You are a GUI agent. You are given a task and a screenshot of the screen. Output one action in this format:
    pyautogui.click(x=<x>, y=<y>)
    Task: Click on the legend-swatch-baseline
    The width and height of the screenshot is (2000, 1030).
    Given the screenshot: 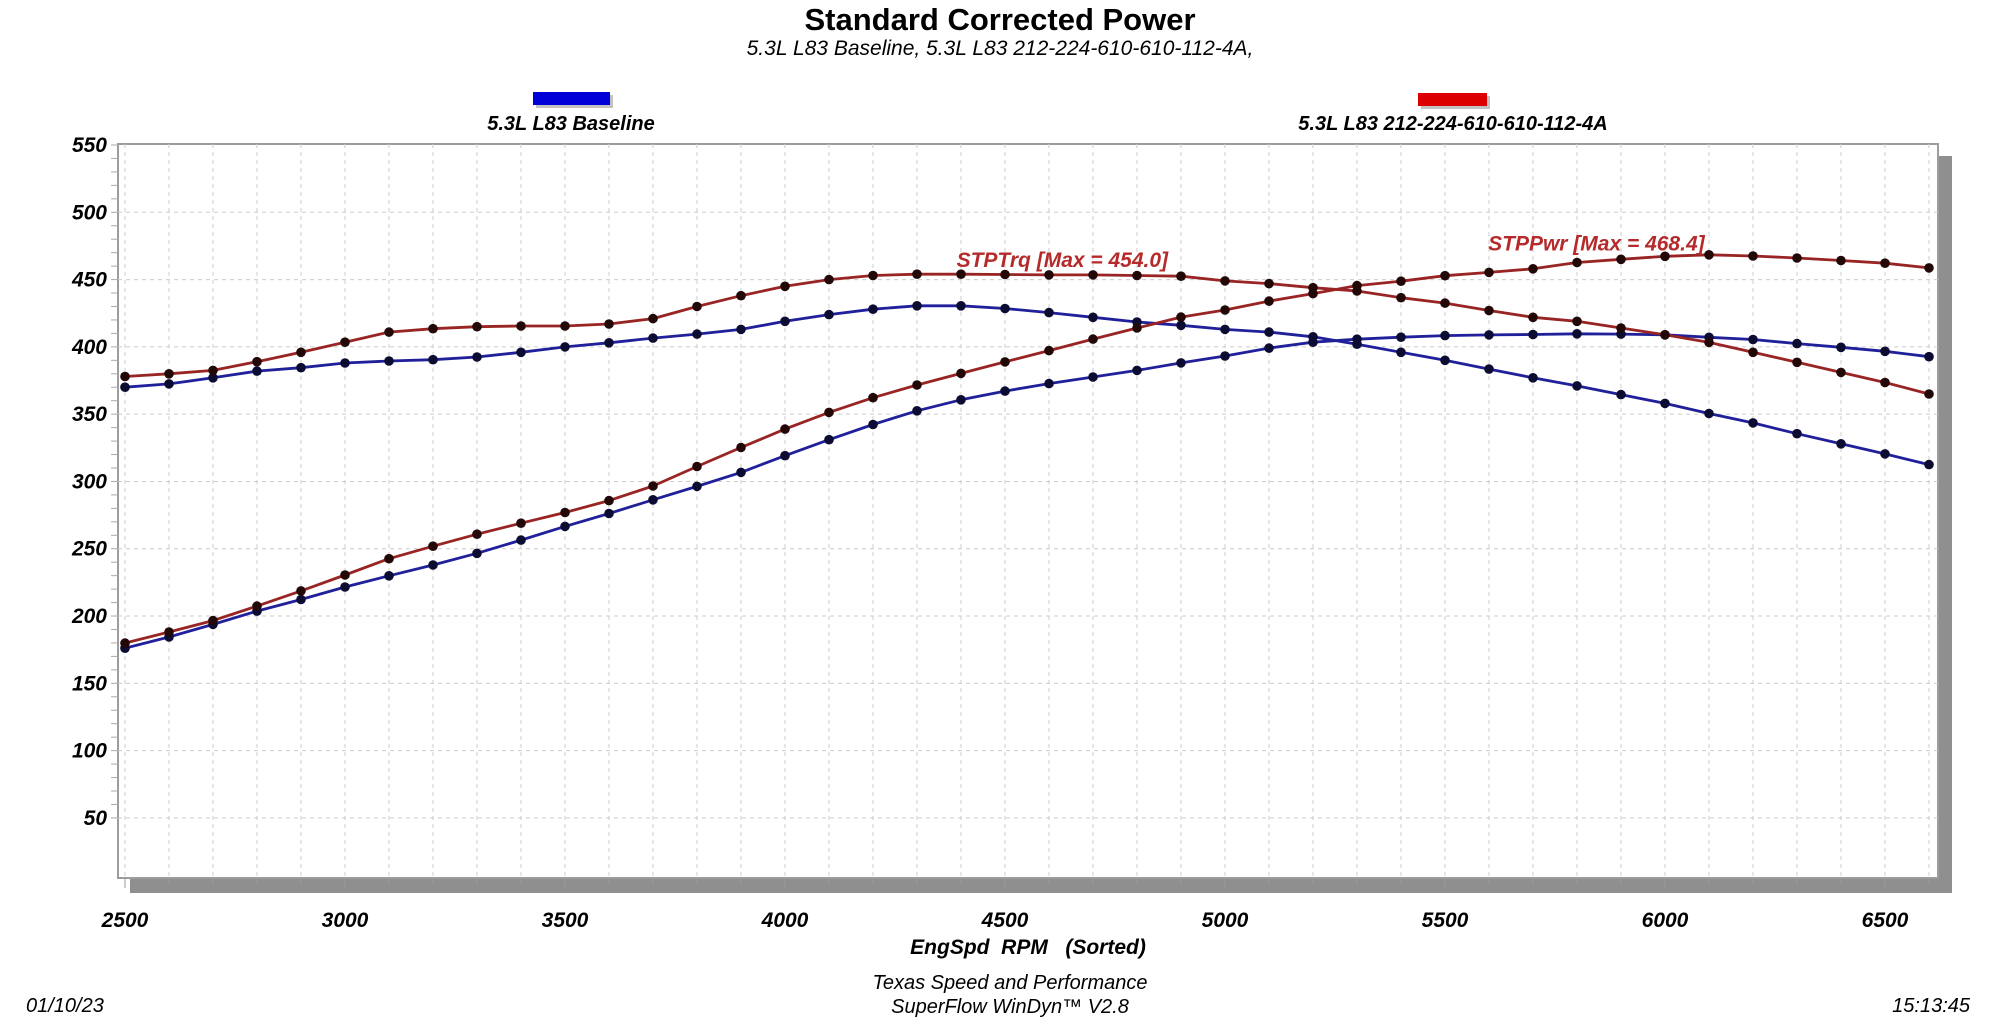 What is the action you would take?
    pyautogui.click(x=571, y=98)
    